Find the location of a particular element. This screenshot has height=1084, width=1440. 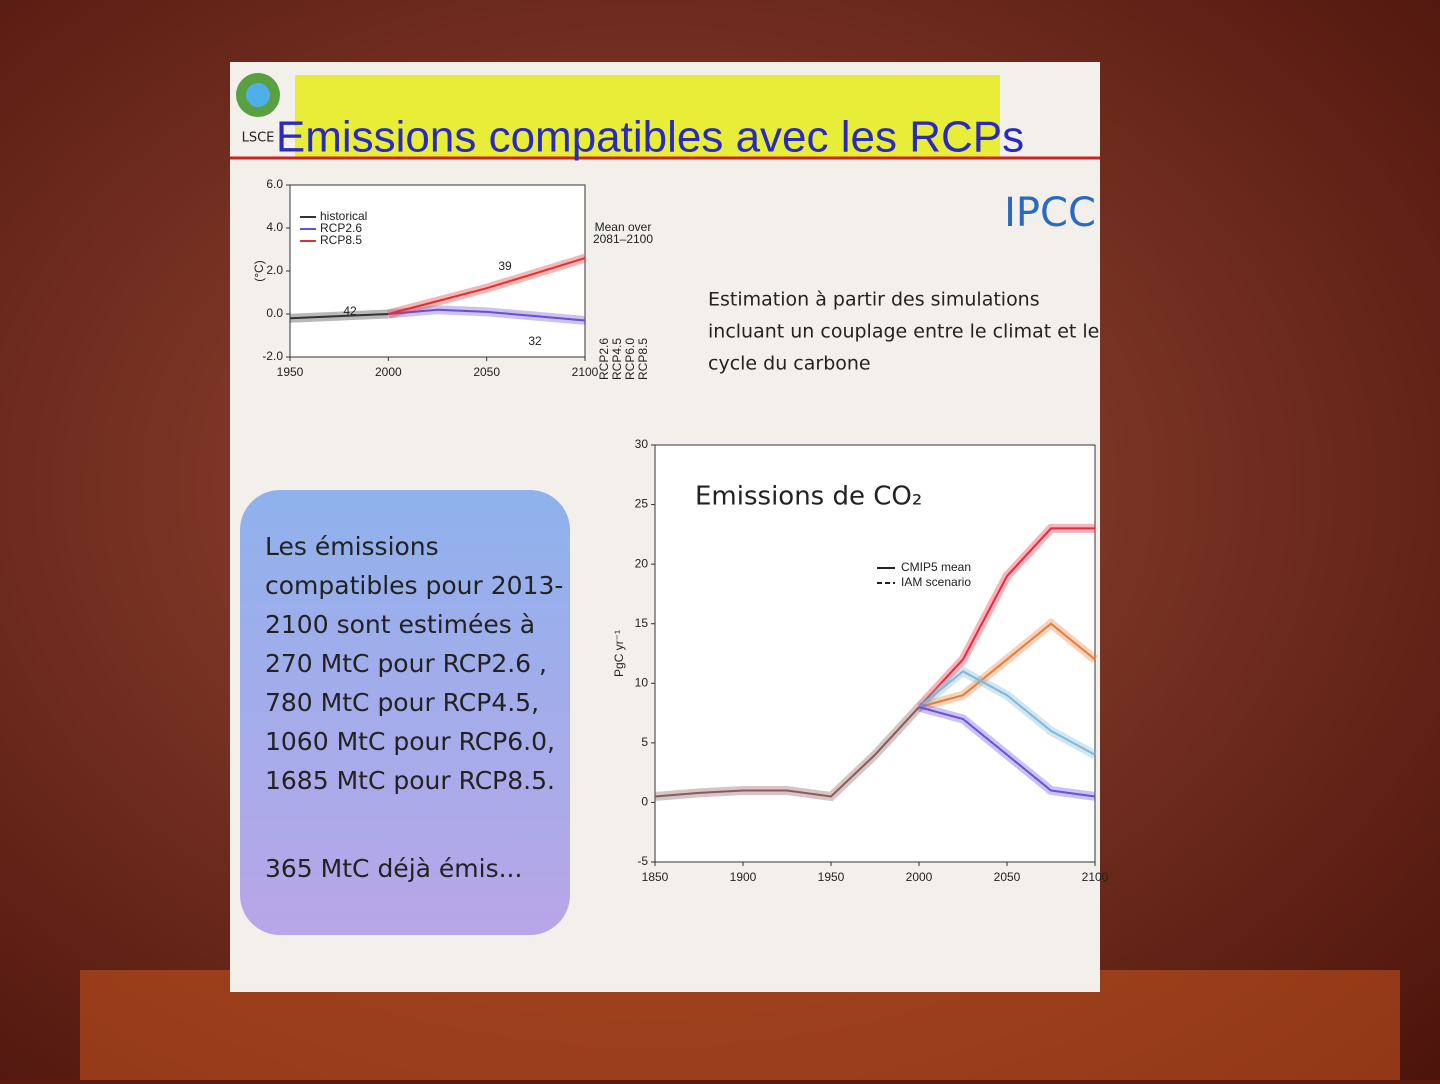

annotation: 2081–2100 is located at coordinates (623, 239).